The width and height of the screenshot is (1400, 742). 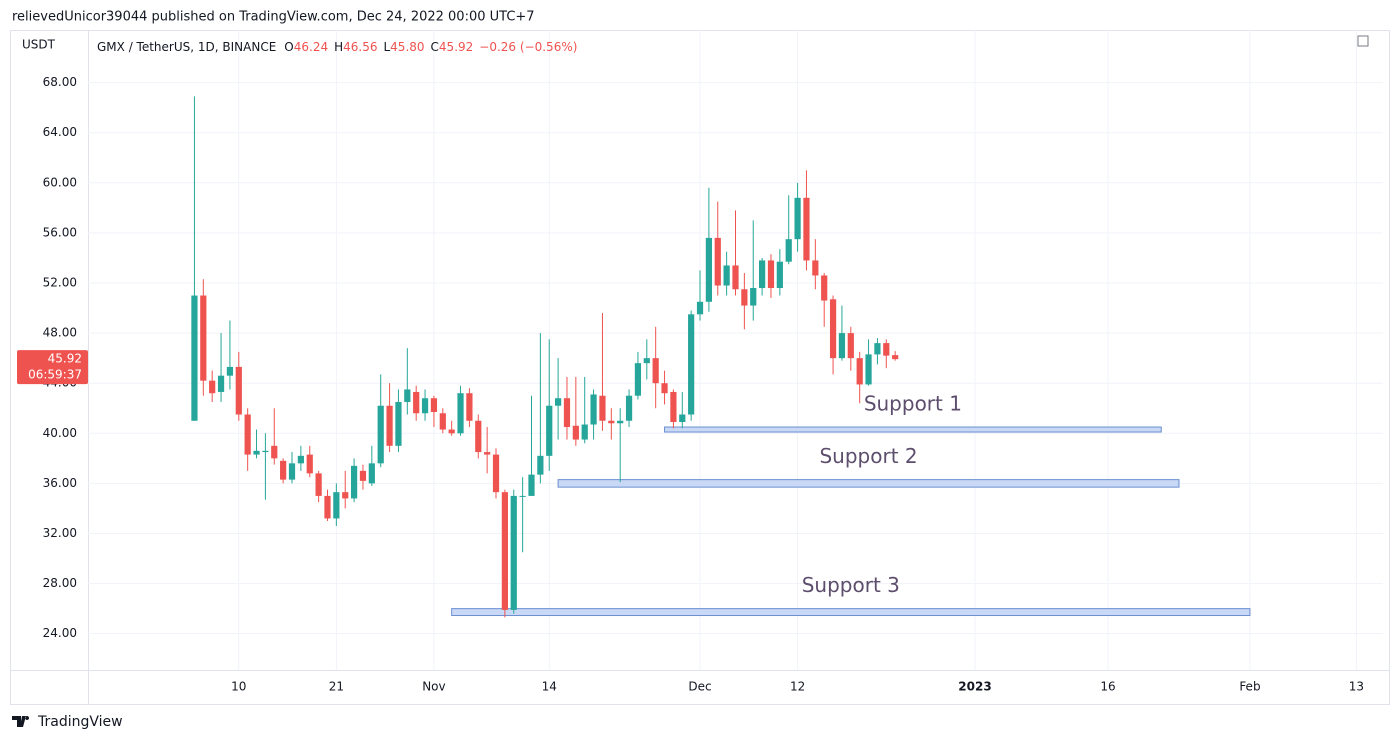 I want to click on price-tag, so click(x=52, y=367).